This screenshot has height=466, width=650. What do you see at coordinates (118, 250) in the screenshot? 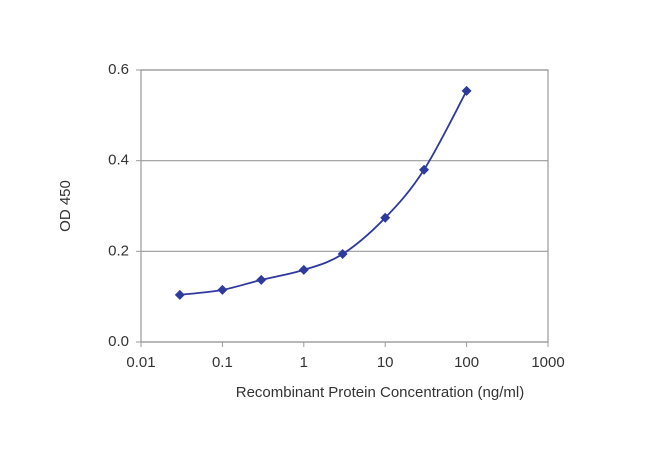
I see `y-tick-label: 0.2` at bounding box center [118, 250].